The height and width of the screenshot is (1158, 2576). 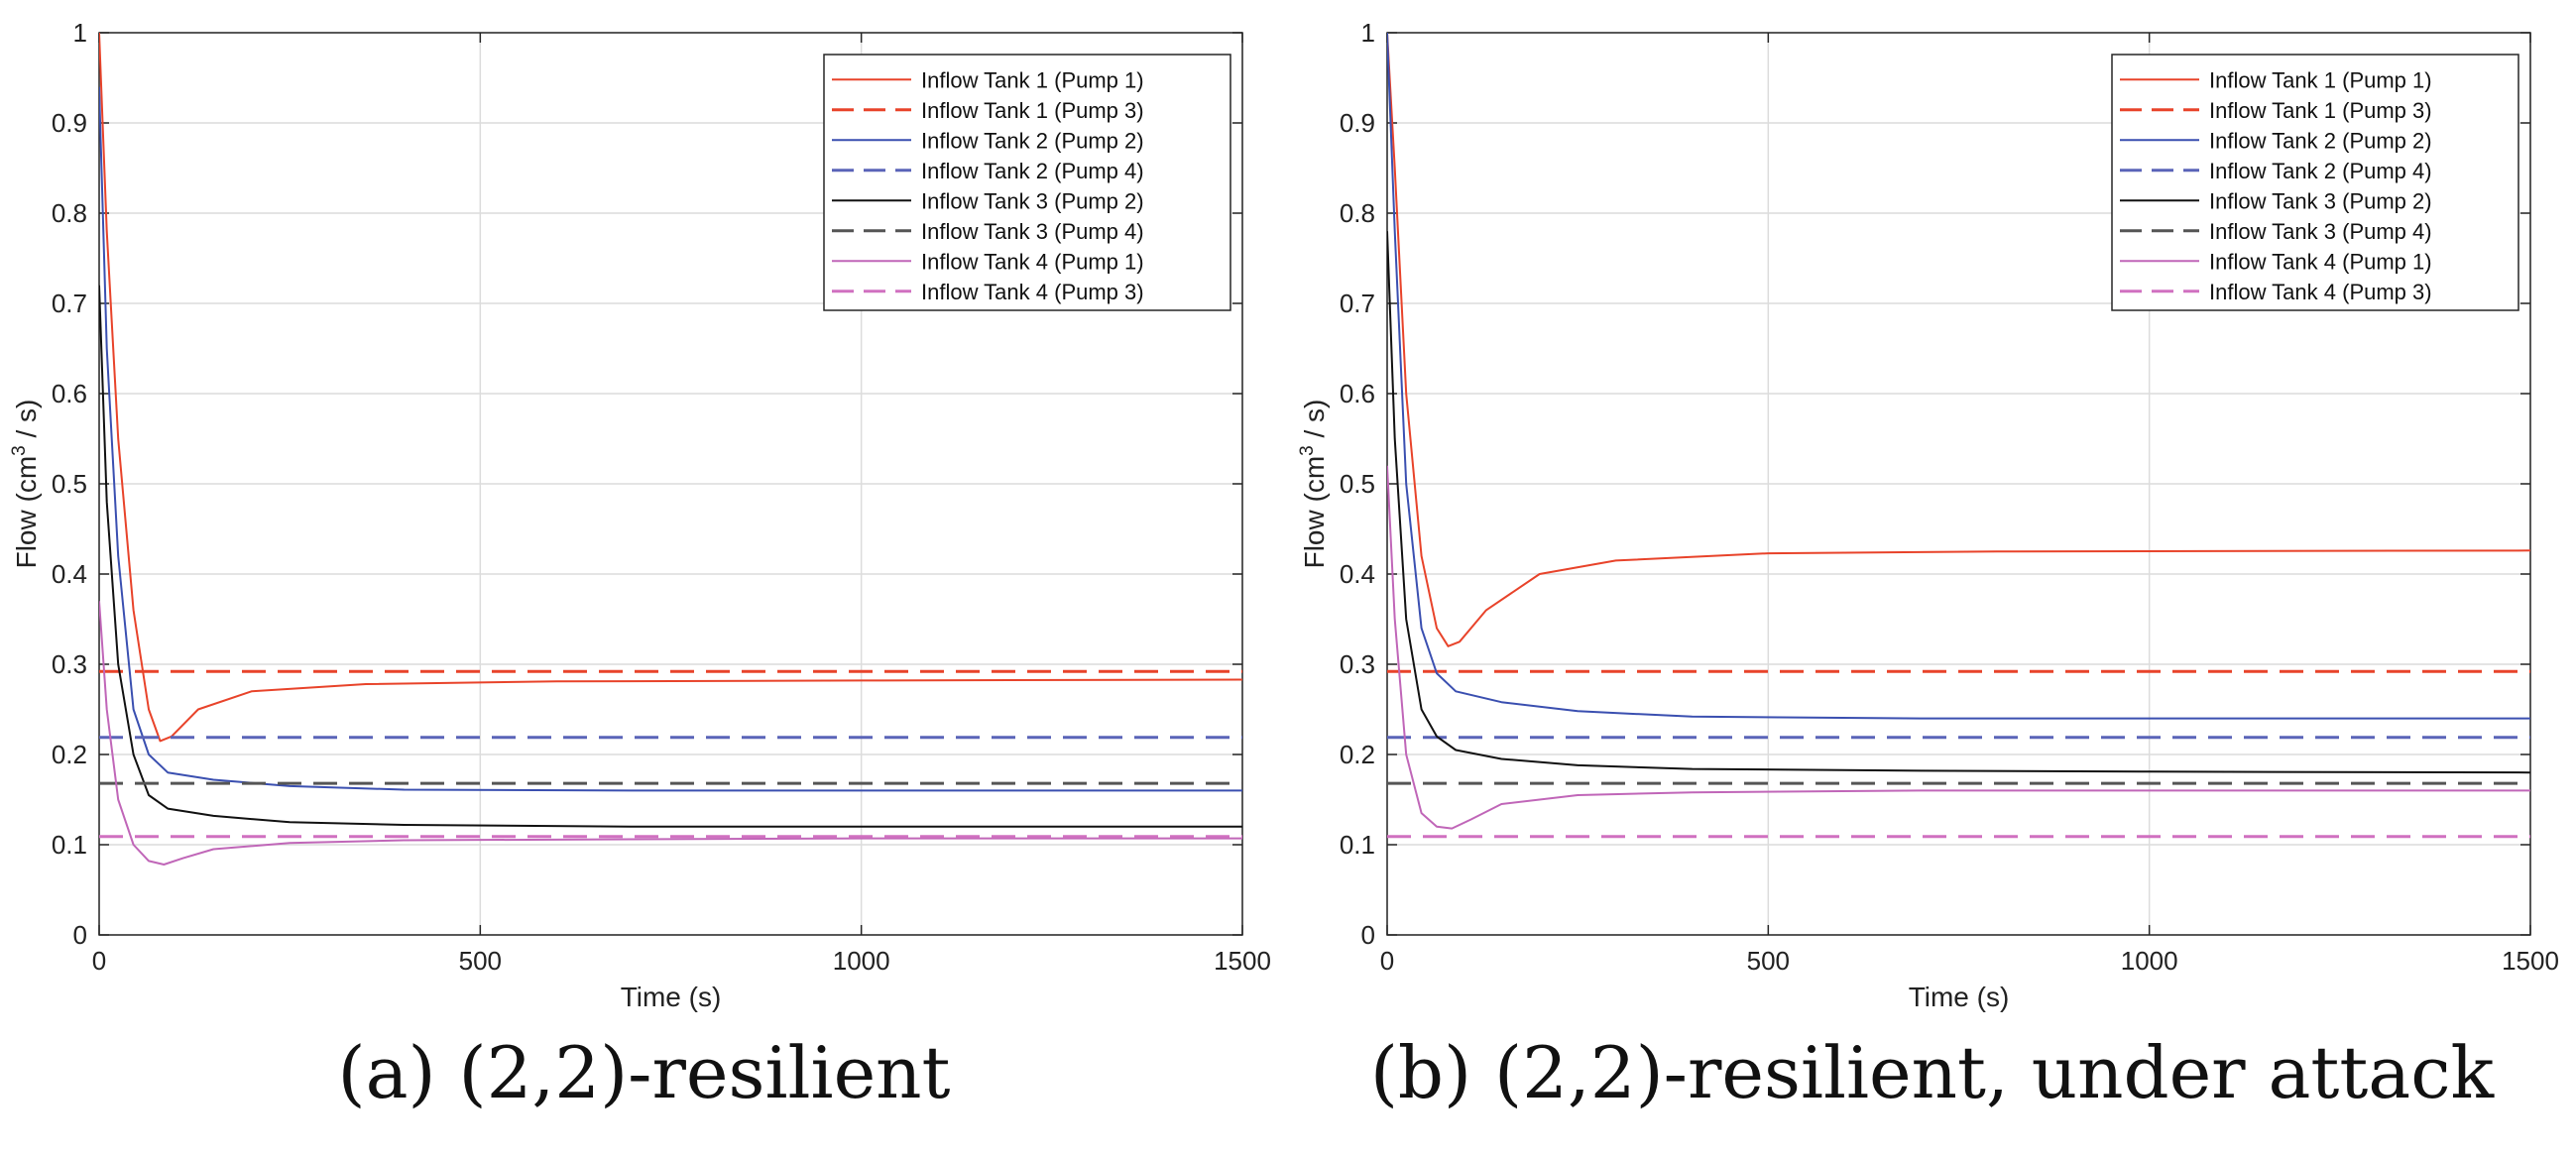 I want to click on chart-caption: (b) (2,2)-resilient, under attack, so click(x=1932, y=1072).